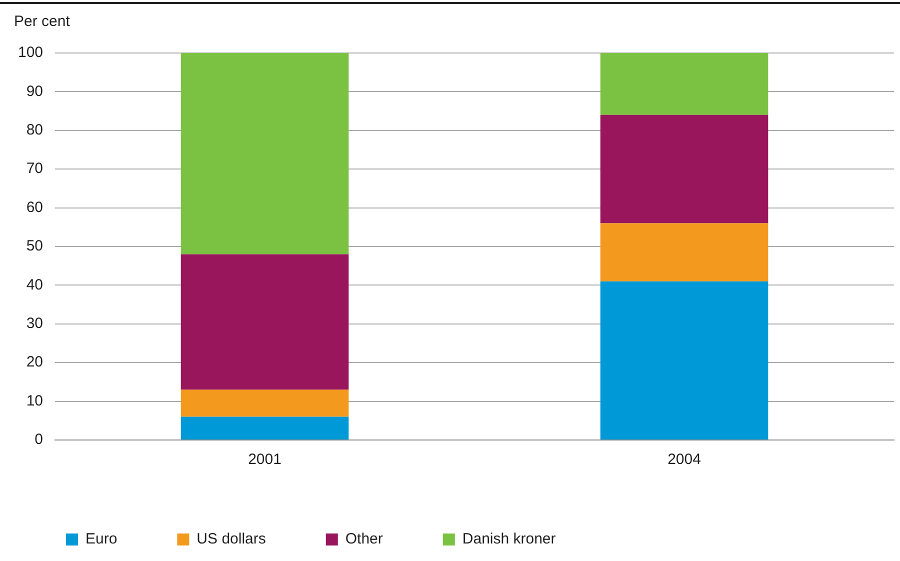 This screenshot has width=900, height=561. What do you see at coordinates (684, 459) in the screenshot?
I see `x-tick-label: 2004` at bounding box center [684, 459].